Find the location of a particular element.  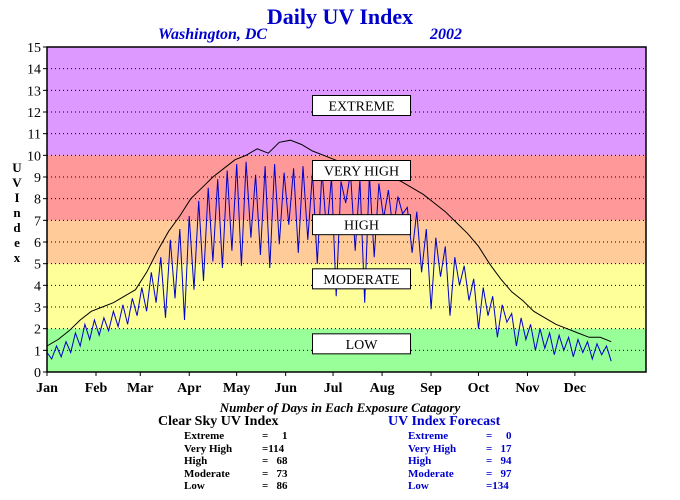

y-tick-label: 10 is located at coordinates (34, 156).